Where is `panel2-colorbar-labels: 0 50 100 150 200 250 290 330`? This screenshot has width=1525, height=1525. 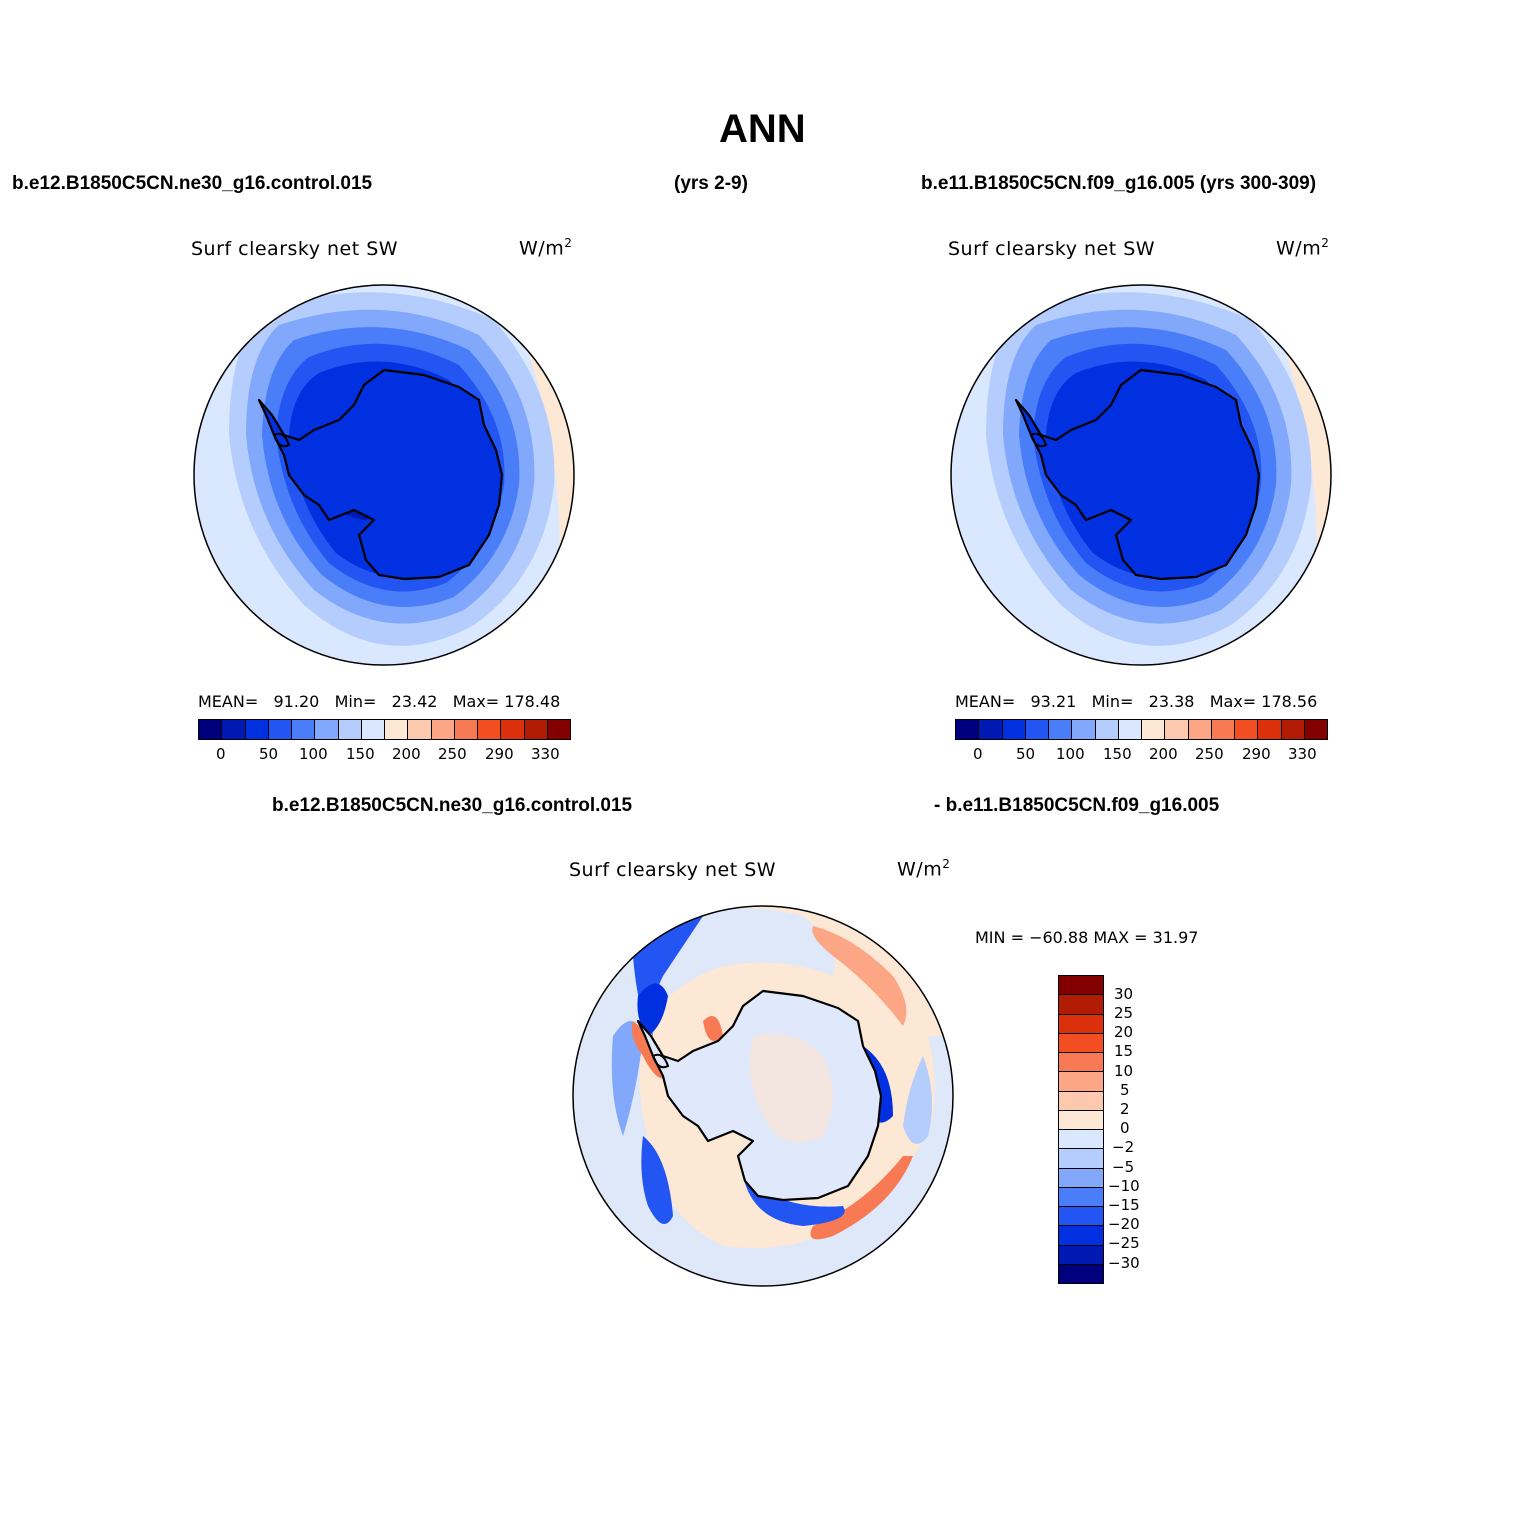 panel2-colorbar-labels: 0 50 100 150 200 250 290 330 is located at coordinates (1145, 754).